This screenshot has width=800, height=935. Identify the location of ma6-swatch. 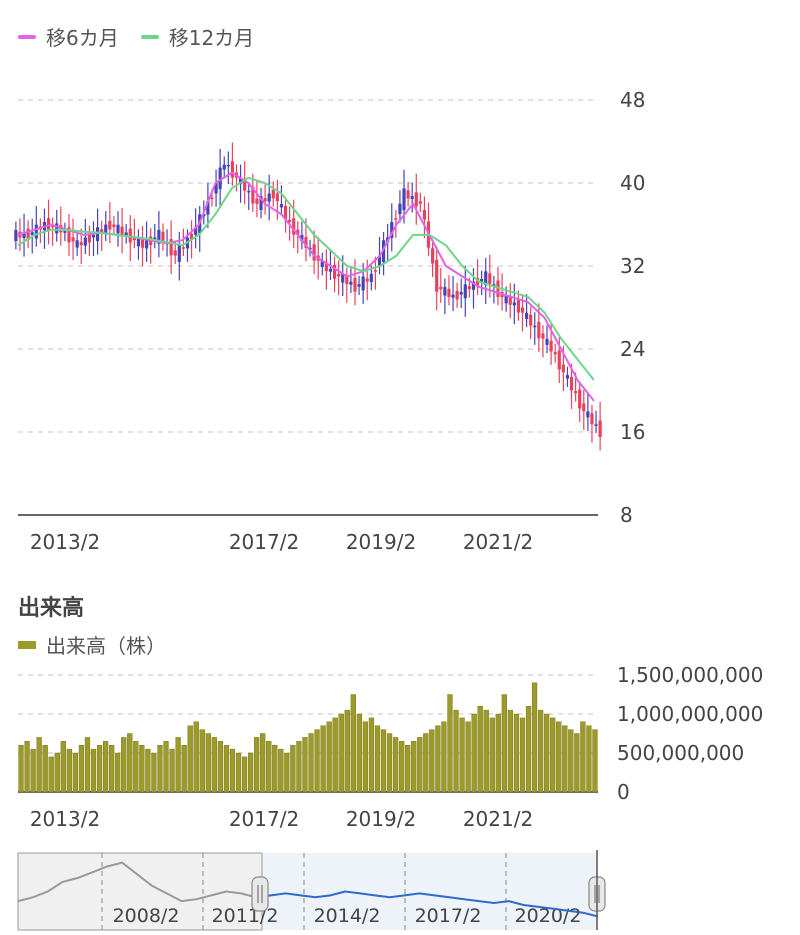
(27, 36).